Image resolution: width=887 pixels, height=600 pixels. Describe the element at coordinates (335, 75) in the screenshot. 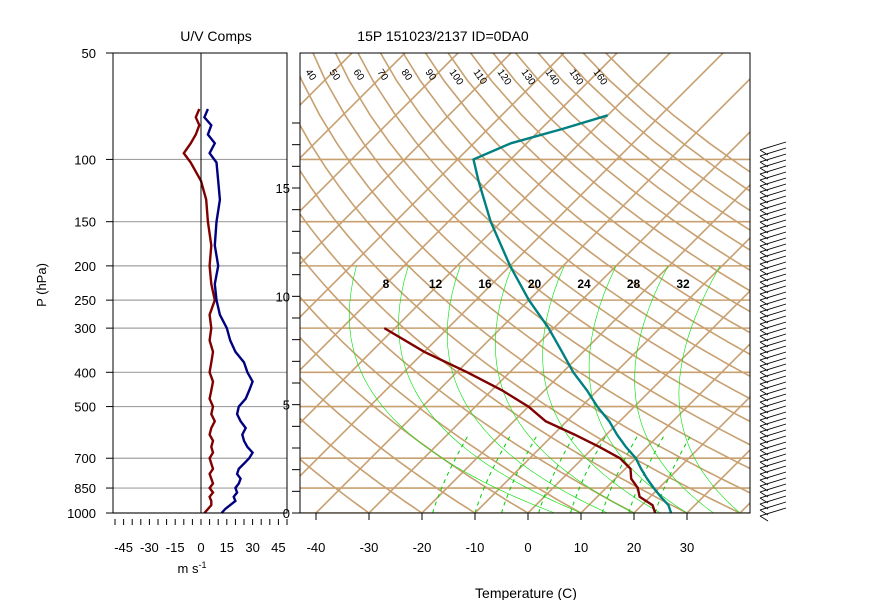

I see `isotherm-label: 50` at that location.